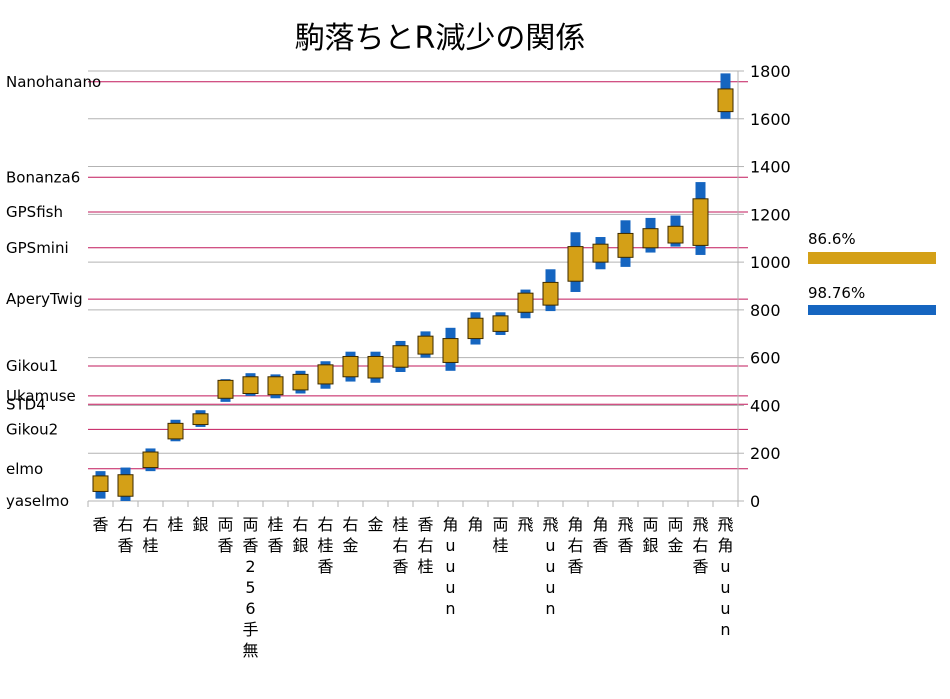 The width and height of the screenshot is (950, 699). What do you see at coordinates (26, 404) in the screenshot?
I see `reference-label: STD4` at bounding box center [26, 404].